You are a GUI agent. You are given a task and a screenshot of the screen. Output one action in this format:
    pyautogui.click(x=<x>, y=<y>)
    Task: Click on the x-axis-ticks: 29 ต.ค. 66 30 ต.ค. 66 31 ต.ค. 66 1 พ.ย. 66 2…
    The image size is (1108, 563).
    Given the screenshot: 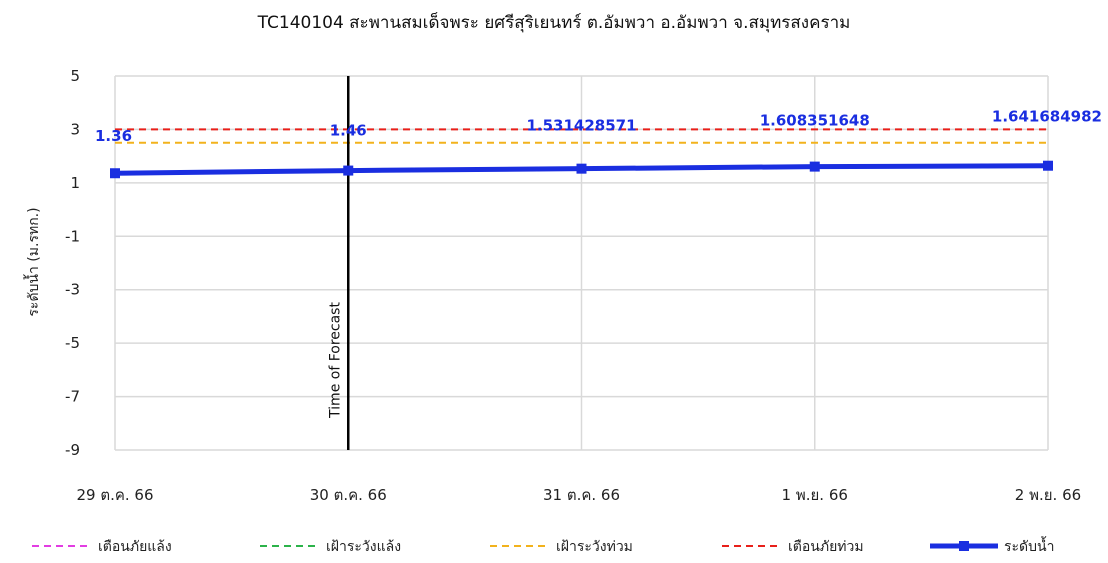 What is the action you would take?
    pyautogui.click(x=578, y=495)
    